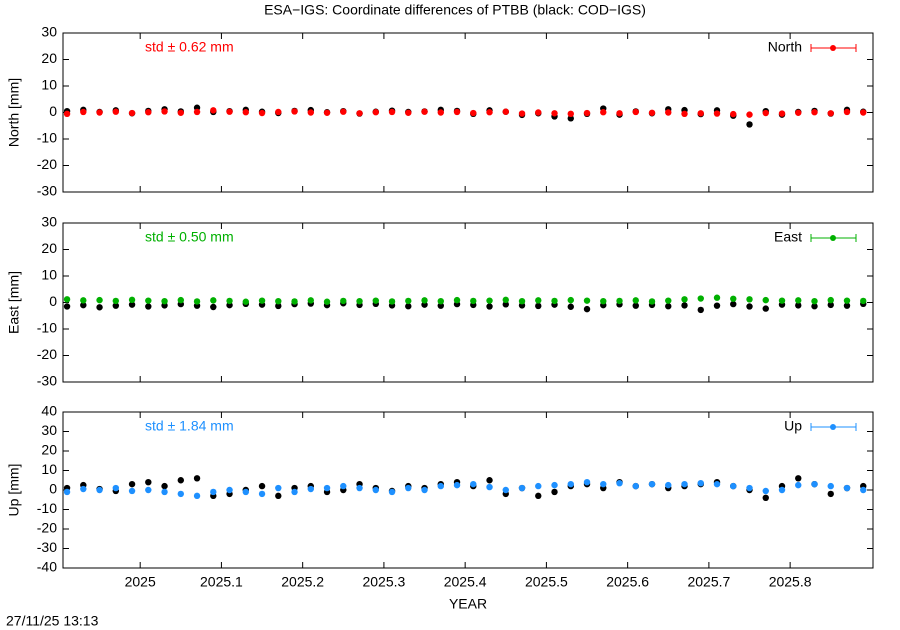 The image size is (900, 630). Describe the element at coordinates (302, 582) in the screenshot. I see `x-tick-label: 2025.2` at that location.